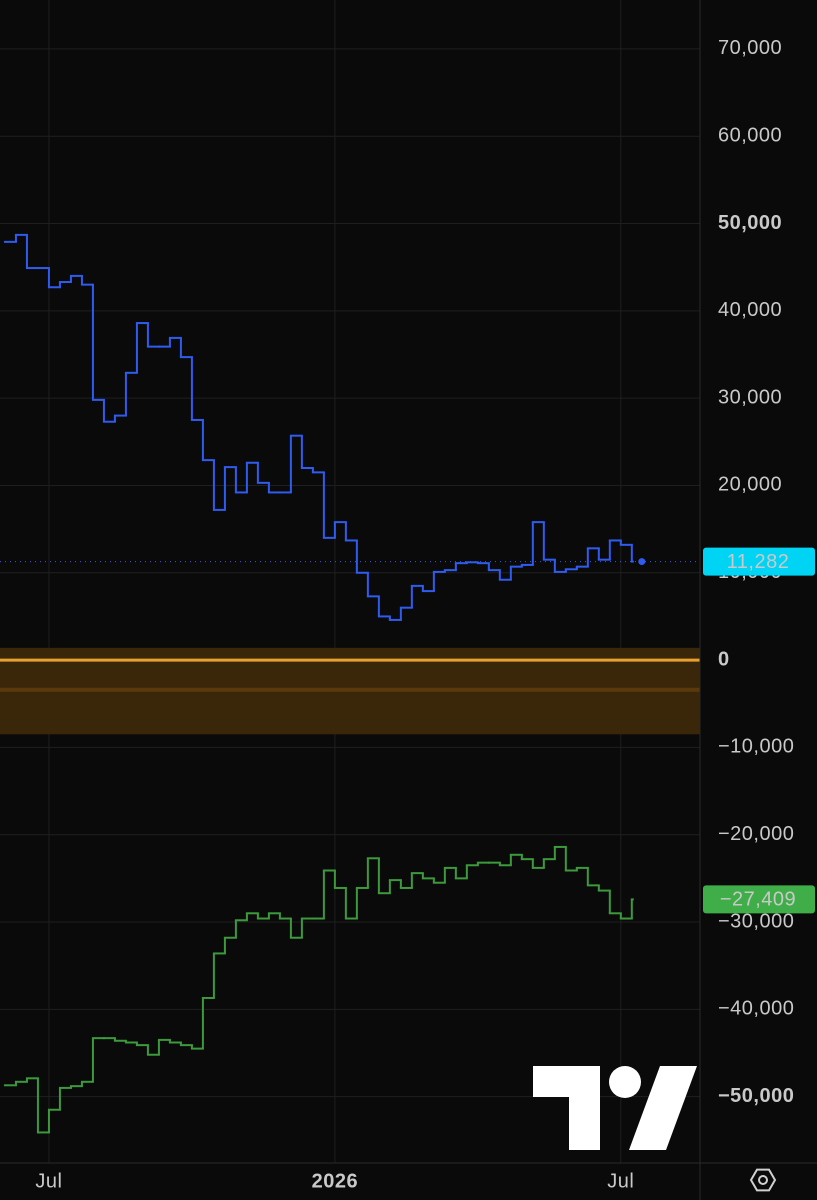  I want to click on y-tick-label: −40,000, so click(756, 1009).